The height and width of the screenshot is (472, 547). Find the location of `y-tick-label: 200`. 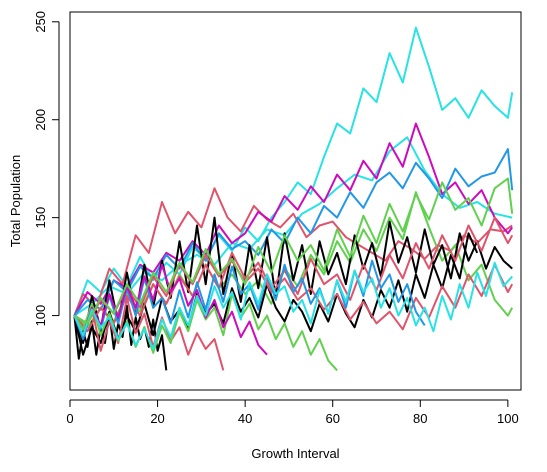

y-tick-label: 200 is located at coordinates (40, 120).